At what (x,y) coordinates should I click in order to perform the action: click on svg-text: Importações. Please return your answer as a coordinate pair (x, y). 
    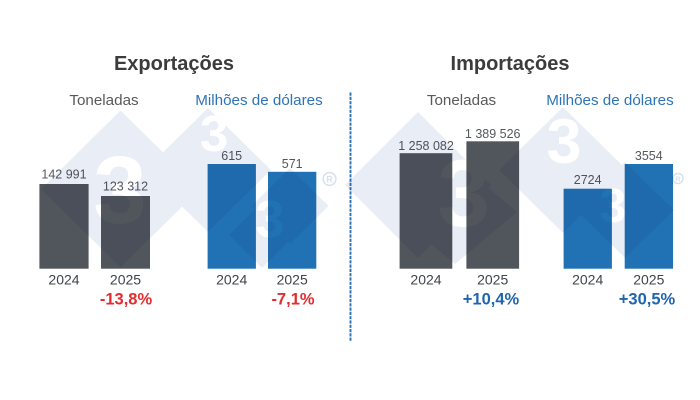
    Looking at the image, I should click on (510, 64).